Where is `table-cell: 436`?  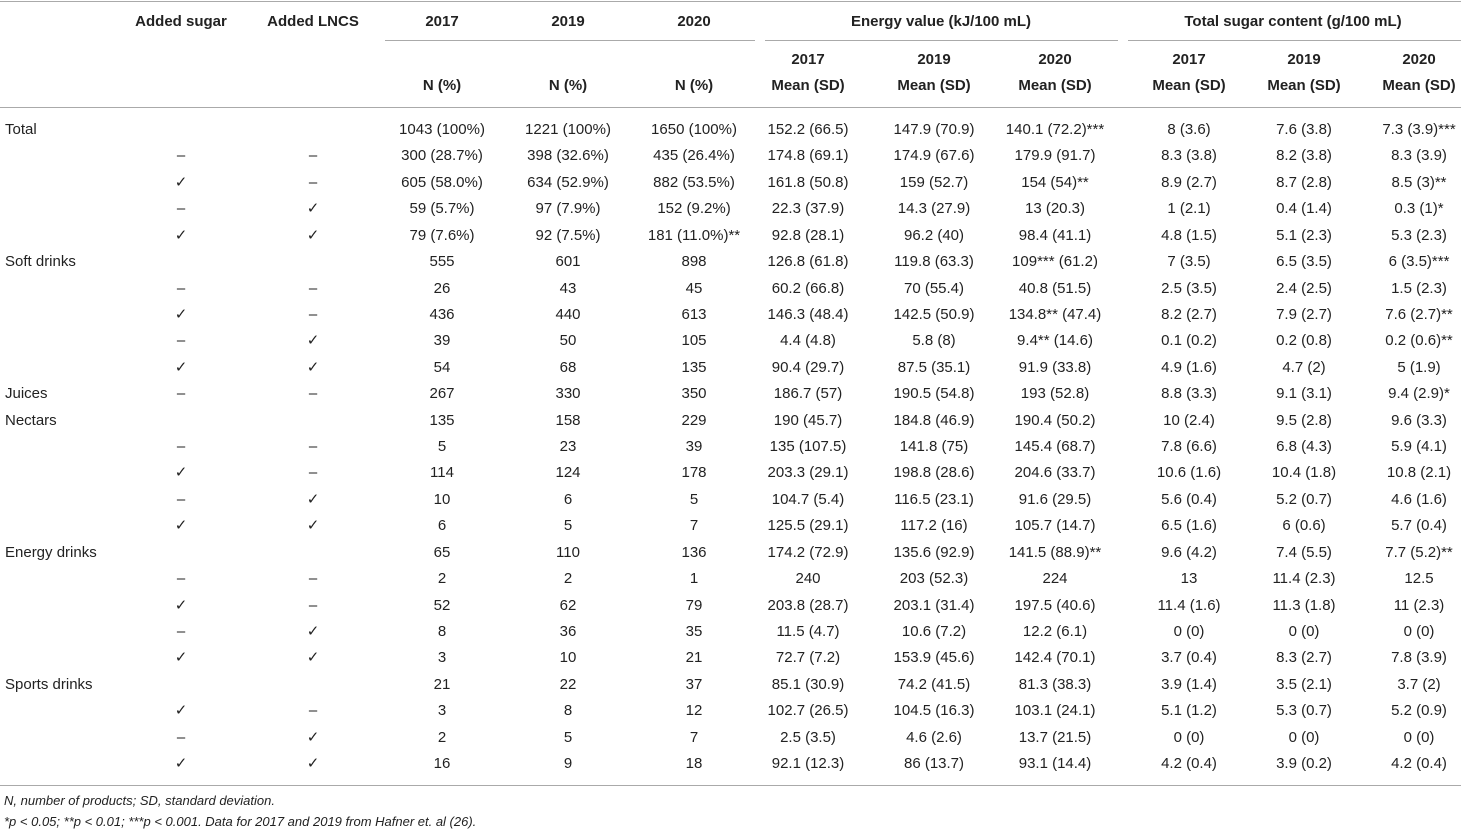
table-cell: 436 is located at coordinates (442, 314).